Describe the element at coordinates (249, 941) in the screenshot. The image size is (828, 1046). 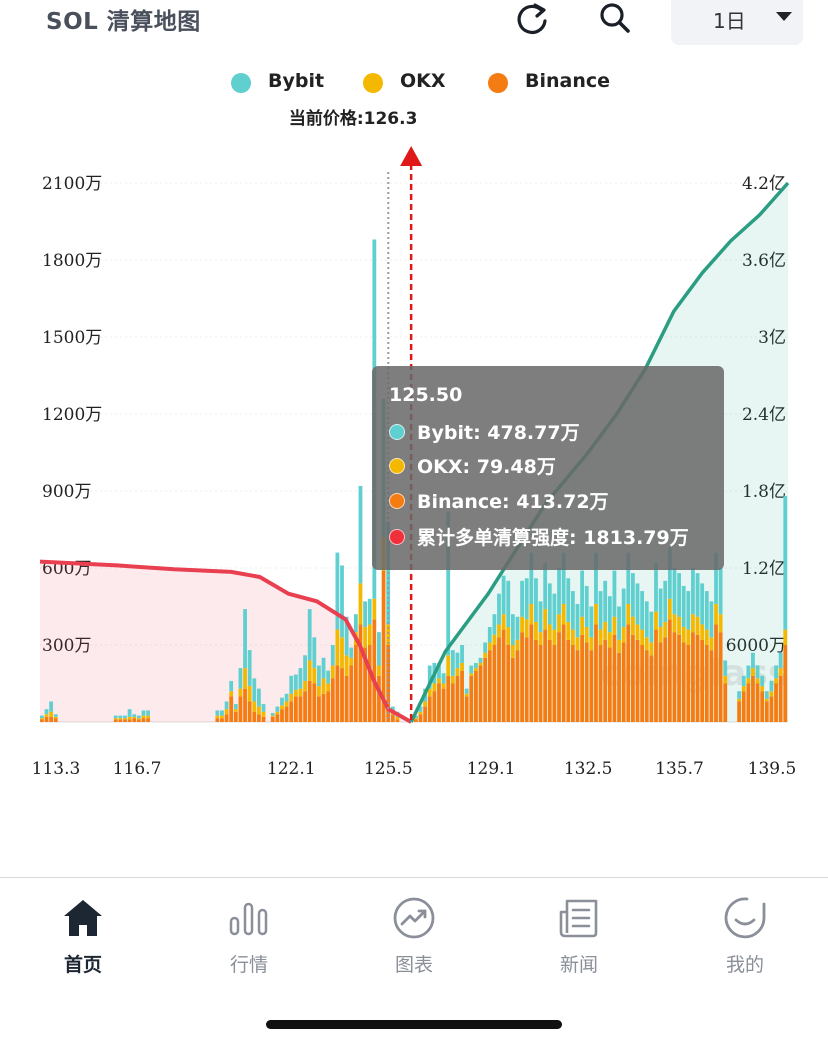
I see `tab-market: 行情` at that location.